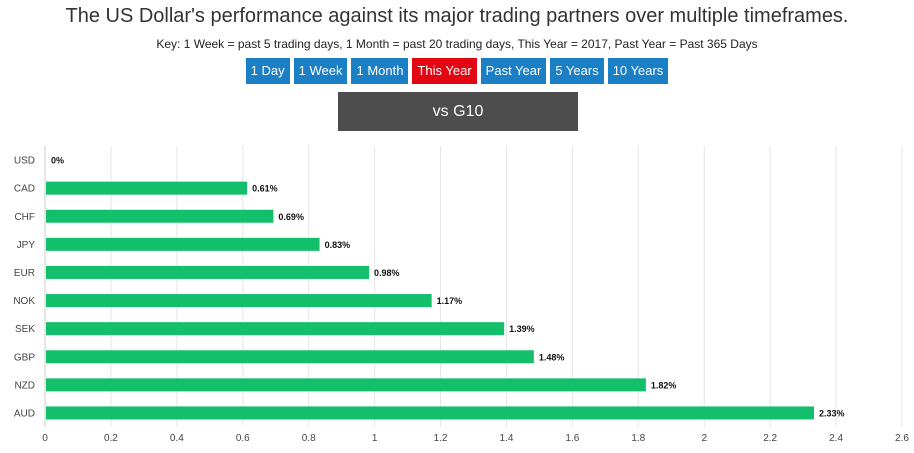 Image resolution: width=914 pixels, height=453 pixels. I want to click on bar-sek, so click(275, 329).